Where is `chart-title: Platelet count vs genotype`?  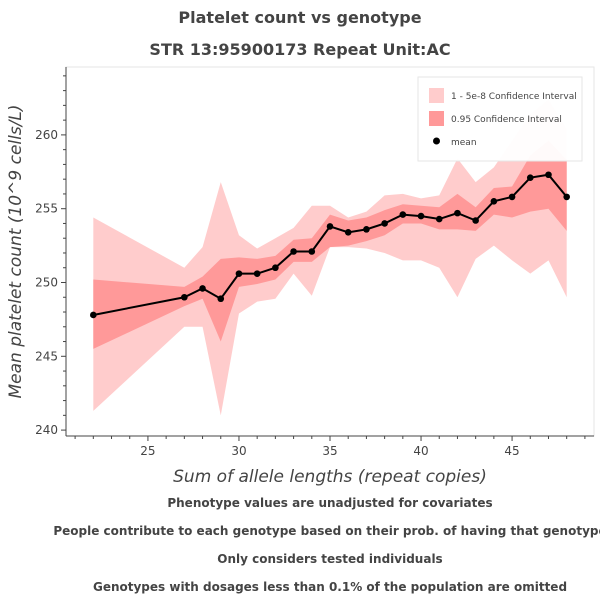
chart-title: Platelet count vs genotype is located at coordinates (300, 17).